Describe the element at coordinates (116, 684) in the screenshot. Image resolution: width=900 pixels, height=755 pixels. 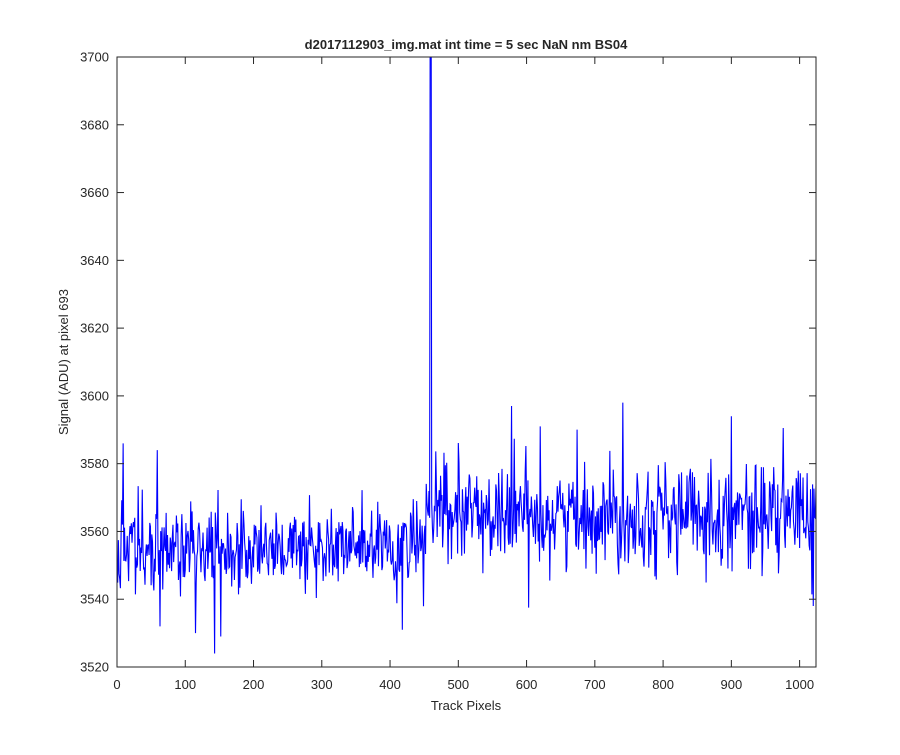
I see `x-tick-label: 0` at that location.